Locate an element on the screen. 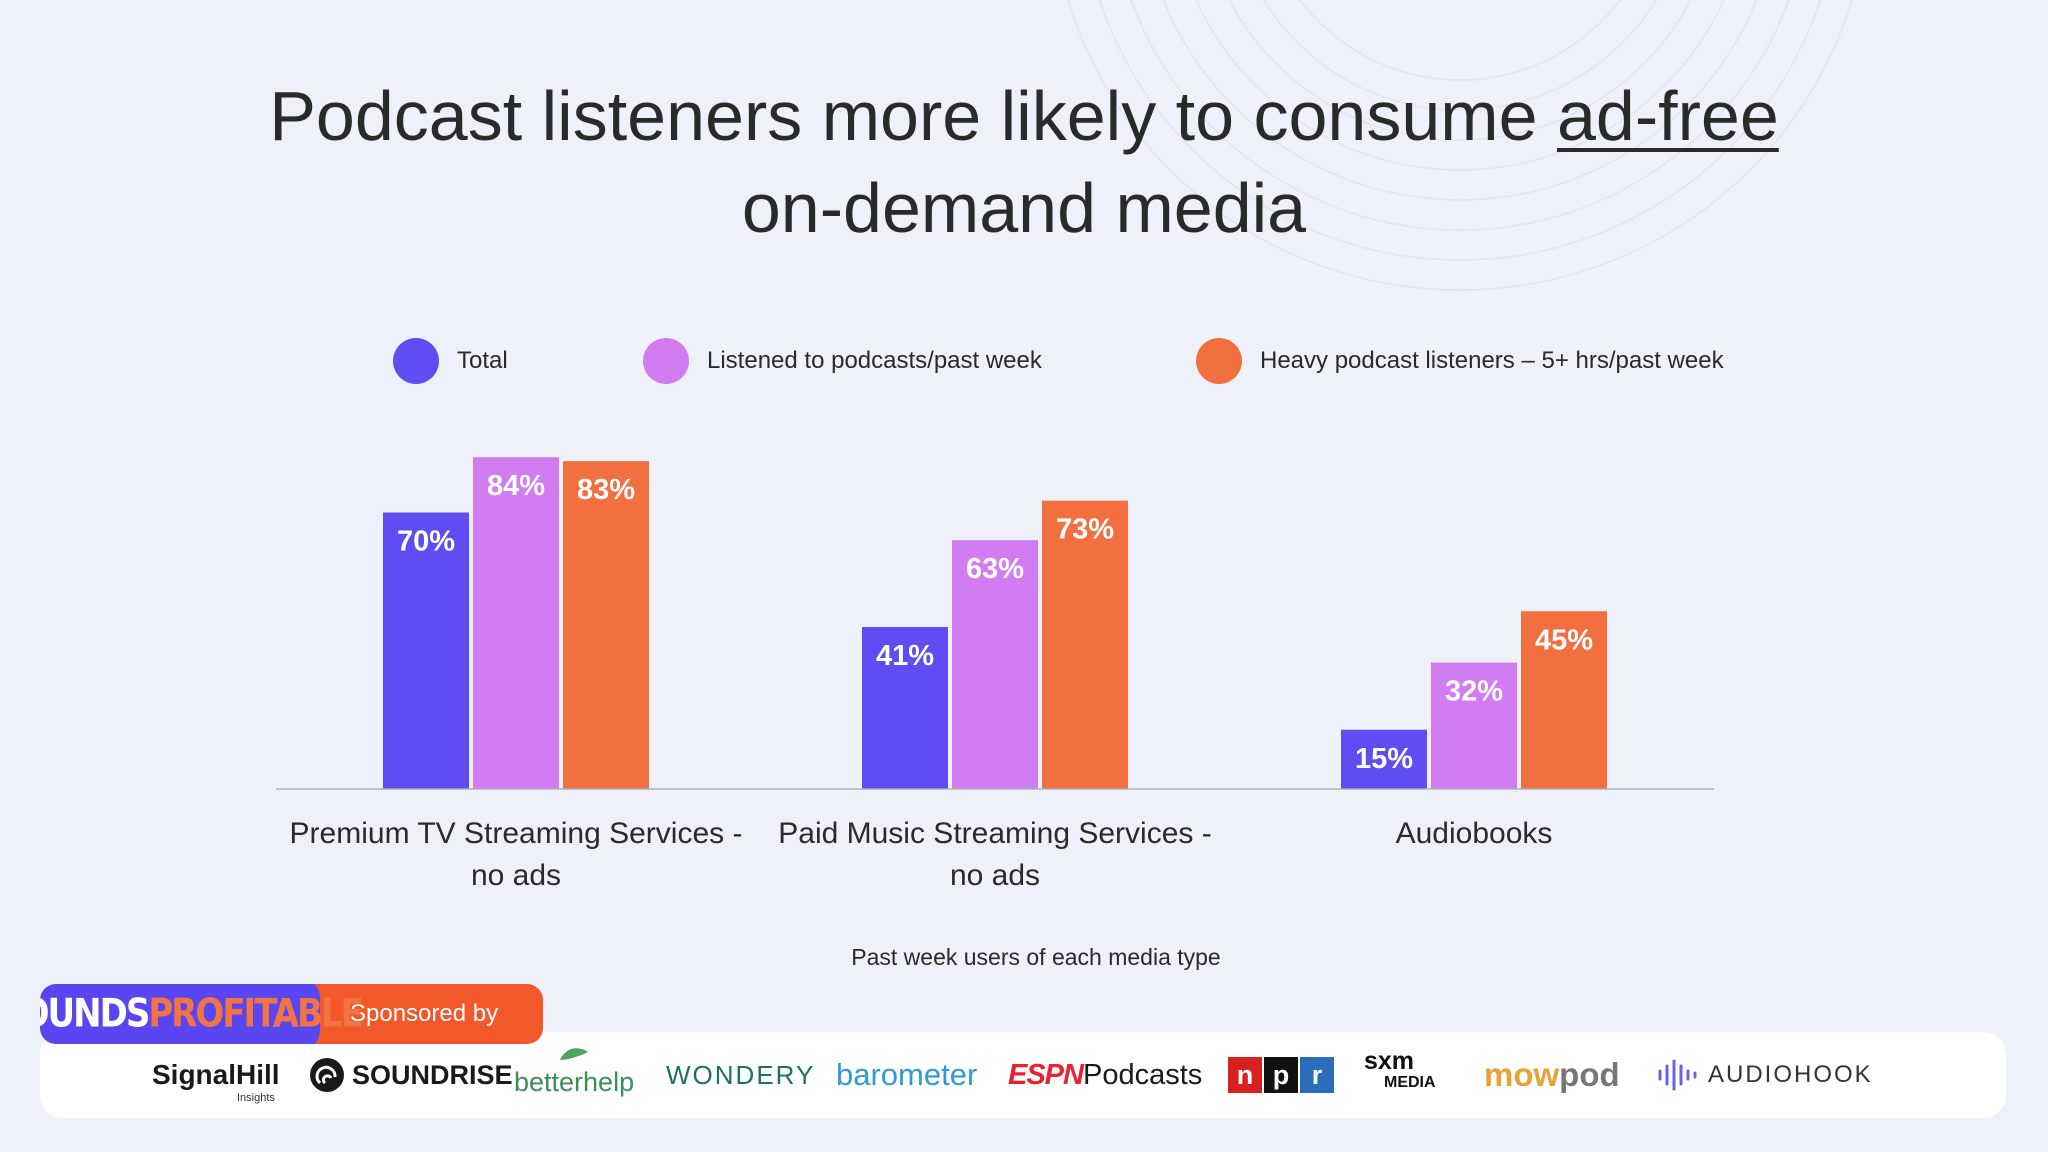 This screenshot has width=2048, height=1152. sponsor-bar is located at coordinates (1023, 1075).